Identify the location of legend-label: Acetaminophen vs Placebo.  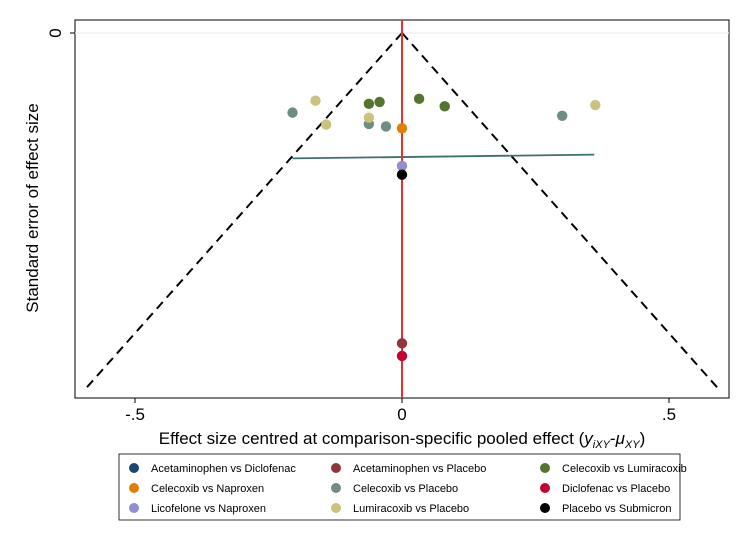
(419, 469).